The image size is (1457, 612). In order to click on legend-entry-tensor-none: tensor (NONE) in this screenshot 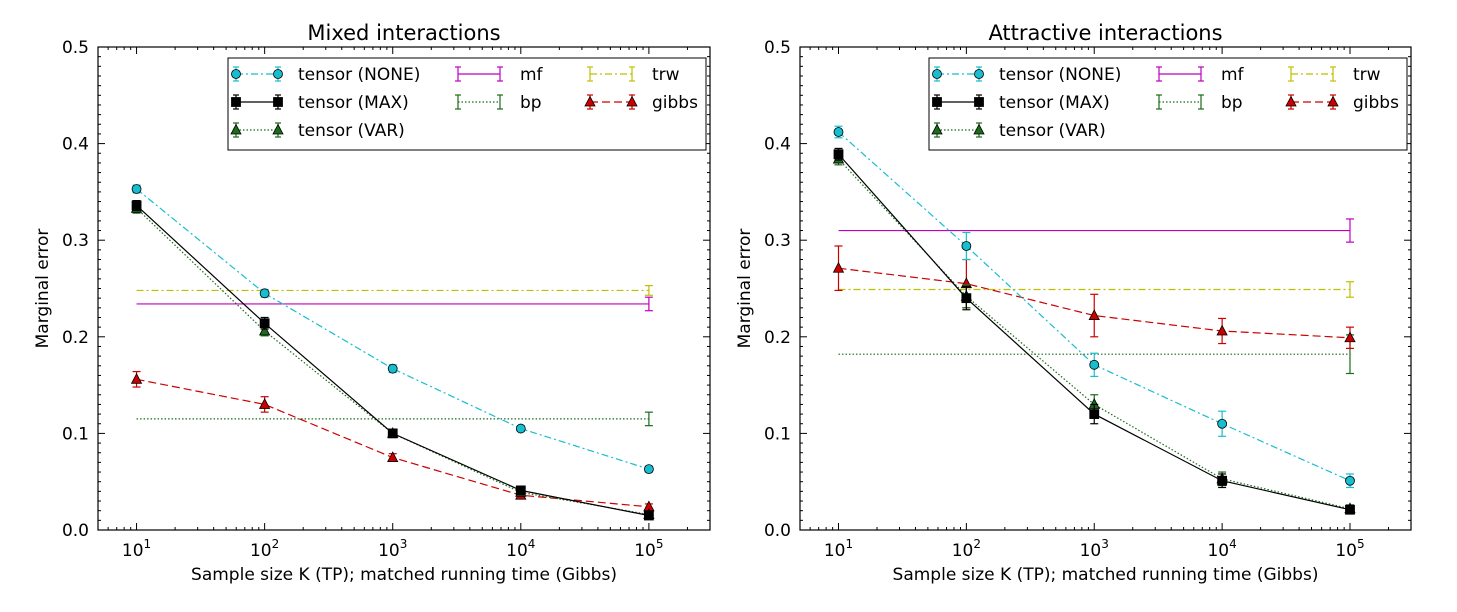, I will do `click(1026, 75)`.